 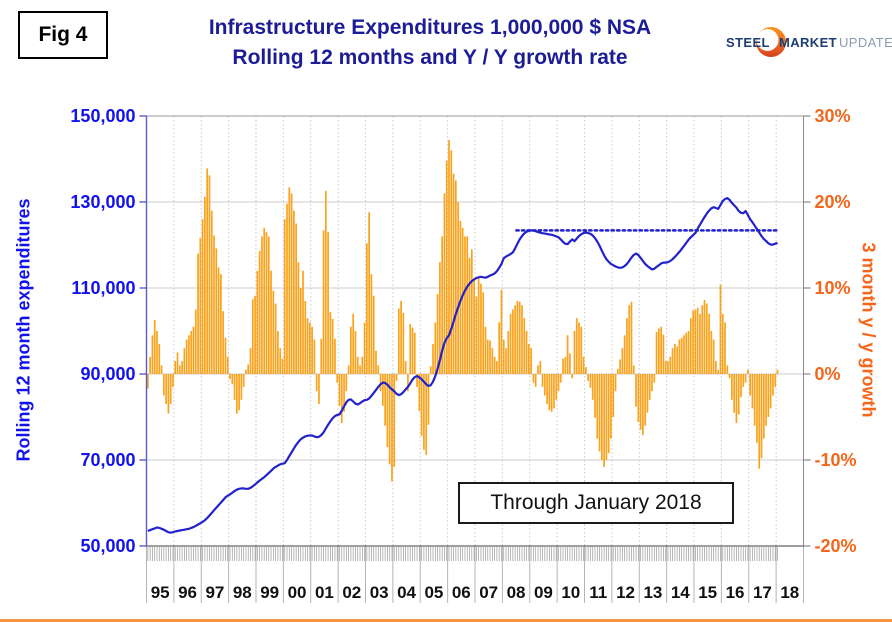 What do you see at coordinates (160, 592) in the screenshot?
I see `x-year-label: 95` at bounding box center [160, 592].